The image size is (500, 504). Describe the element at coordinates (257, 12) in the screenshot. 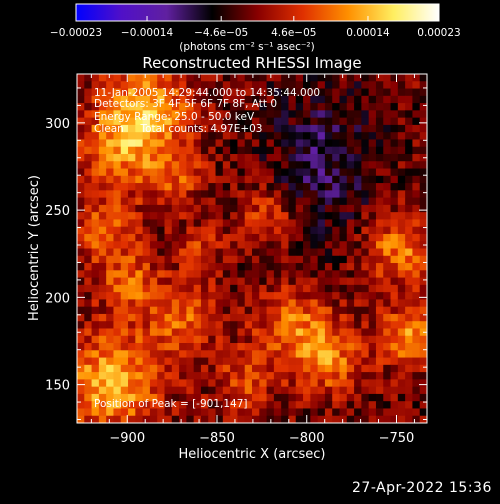

I see `colorbar` at that location.